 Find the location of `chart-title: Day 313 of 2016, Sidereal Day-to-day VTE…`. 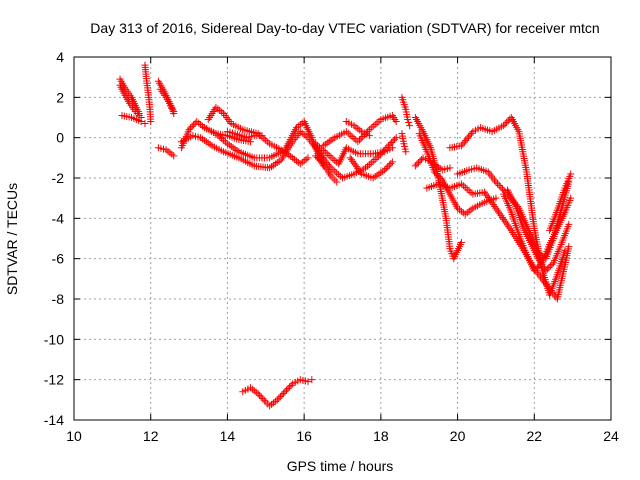

chart-title: Day 313 of 2016, Sidereal Day-to-day VTE… is located at coordinates (344, 28).